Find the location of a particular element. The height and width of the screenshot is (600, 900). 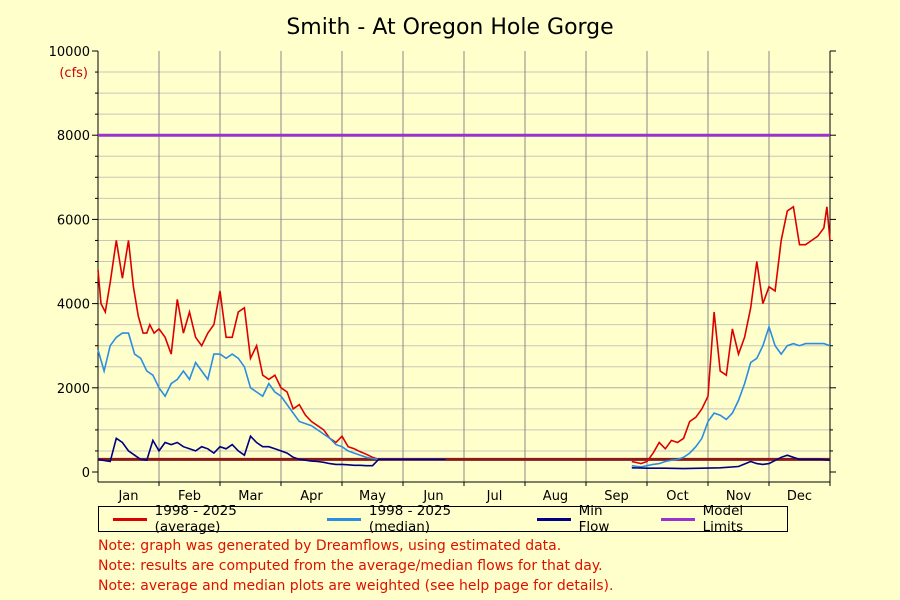

chart-title: Smith - At Oregon Hole Gorge is located at coordinates (449, 27).